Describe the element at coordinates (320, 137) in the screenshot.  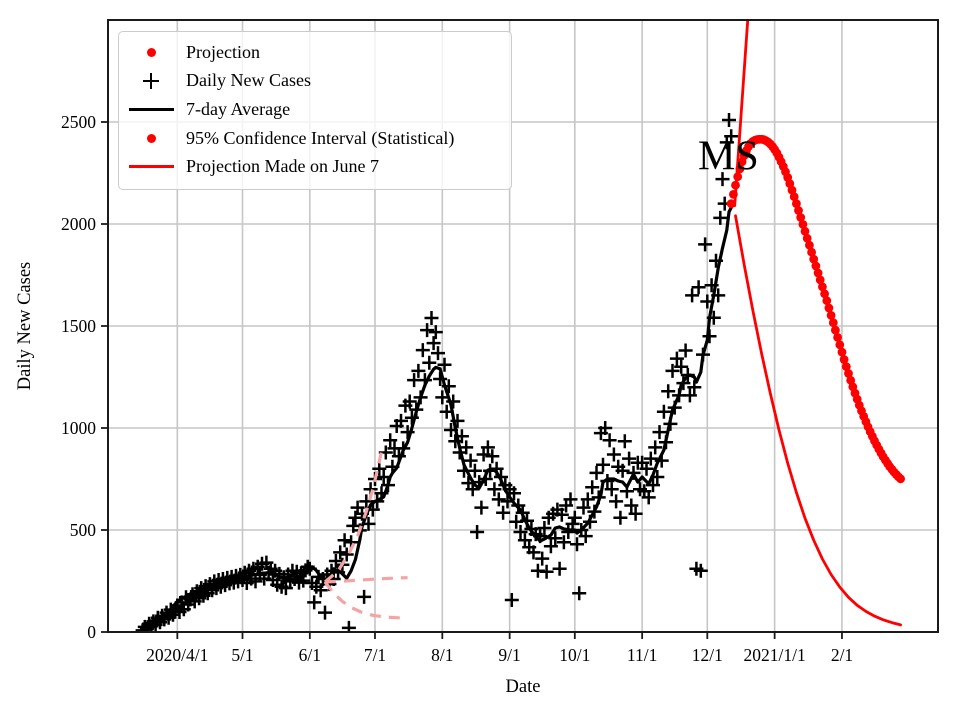
I see `legend-label: 95% Confidence Interval (Statistical)` at that location.